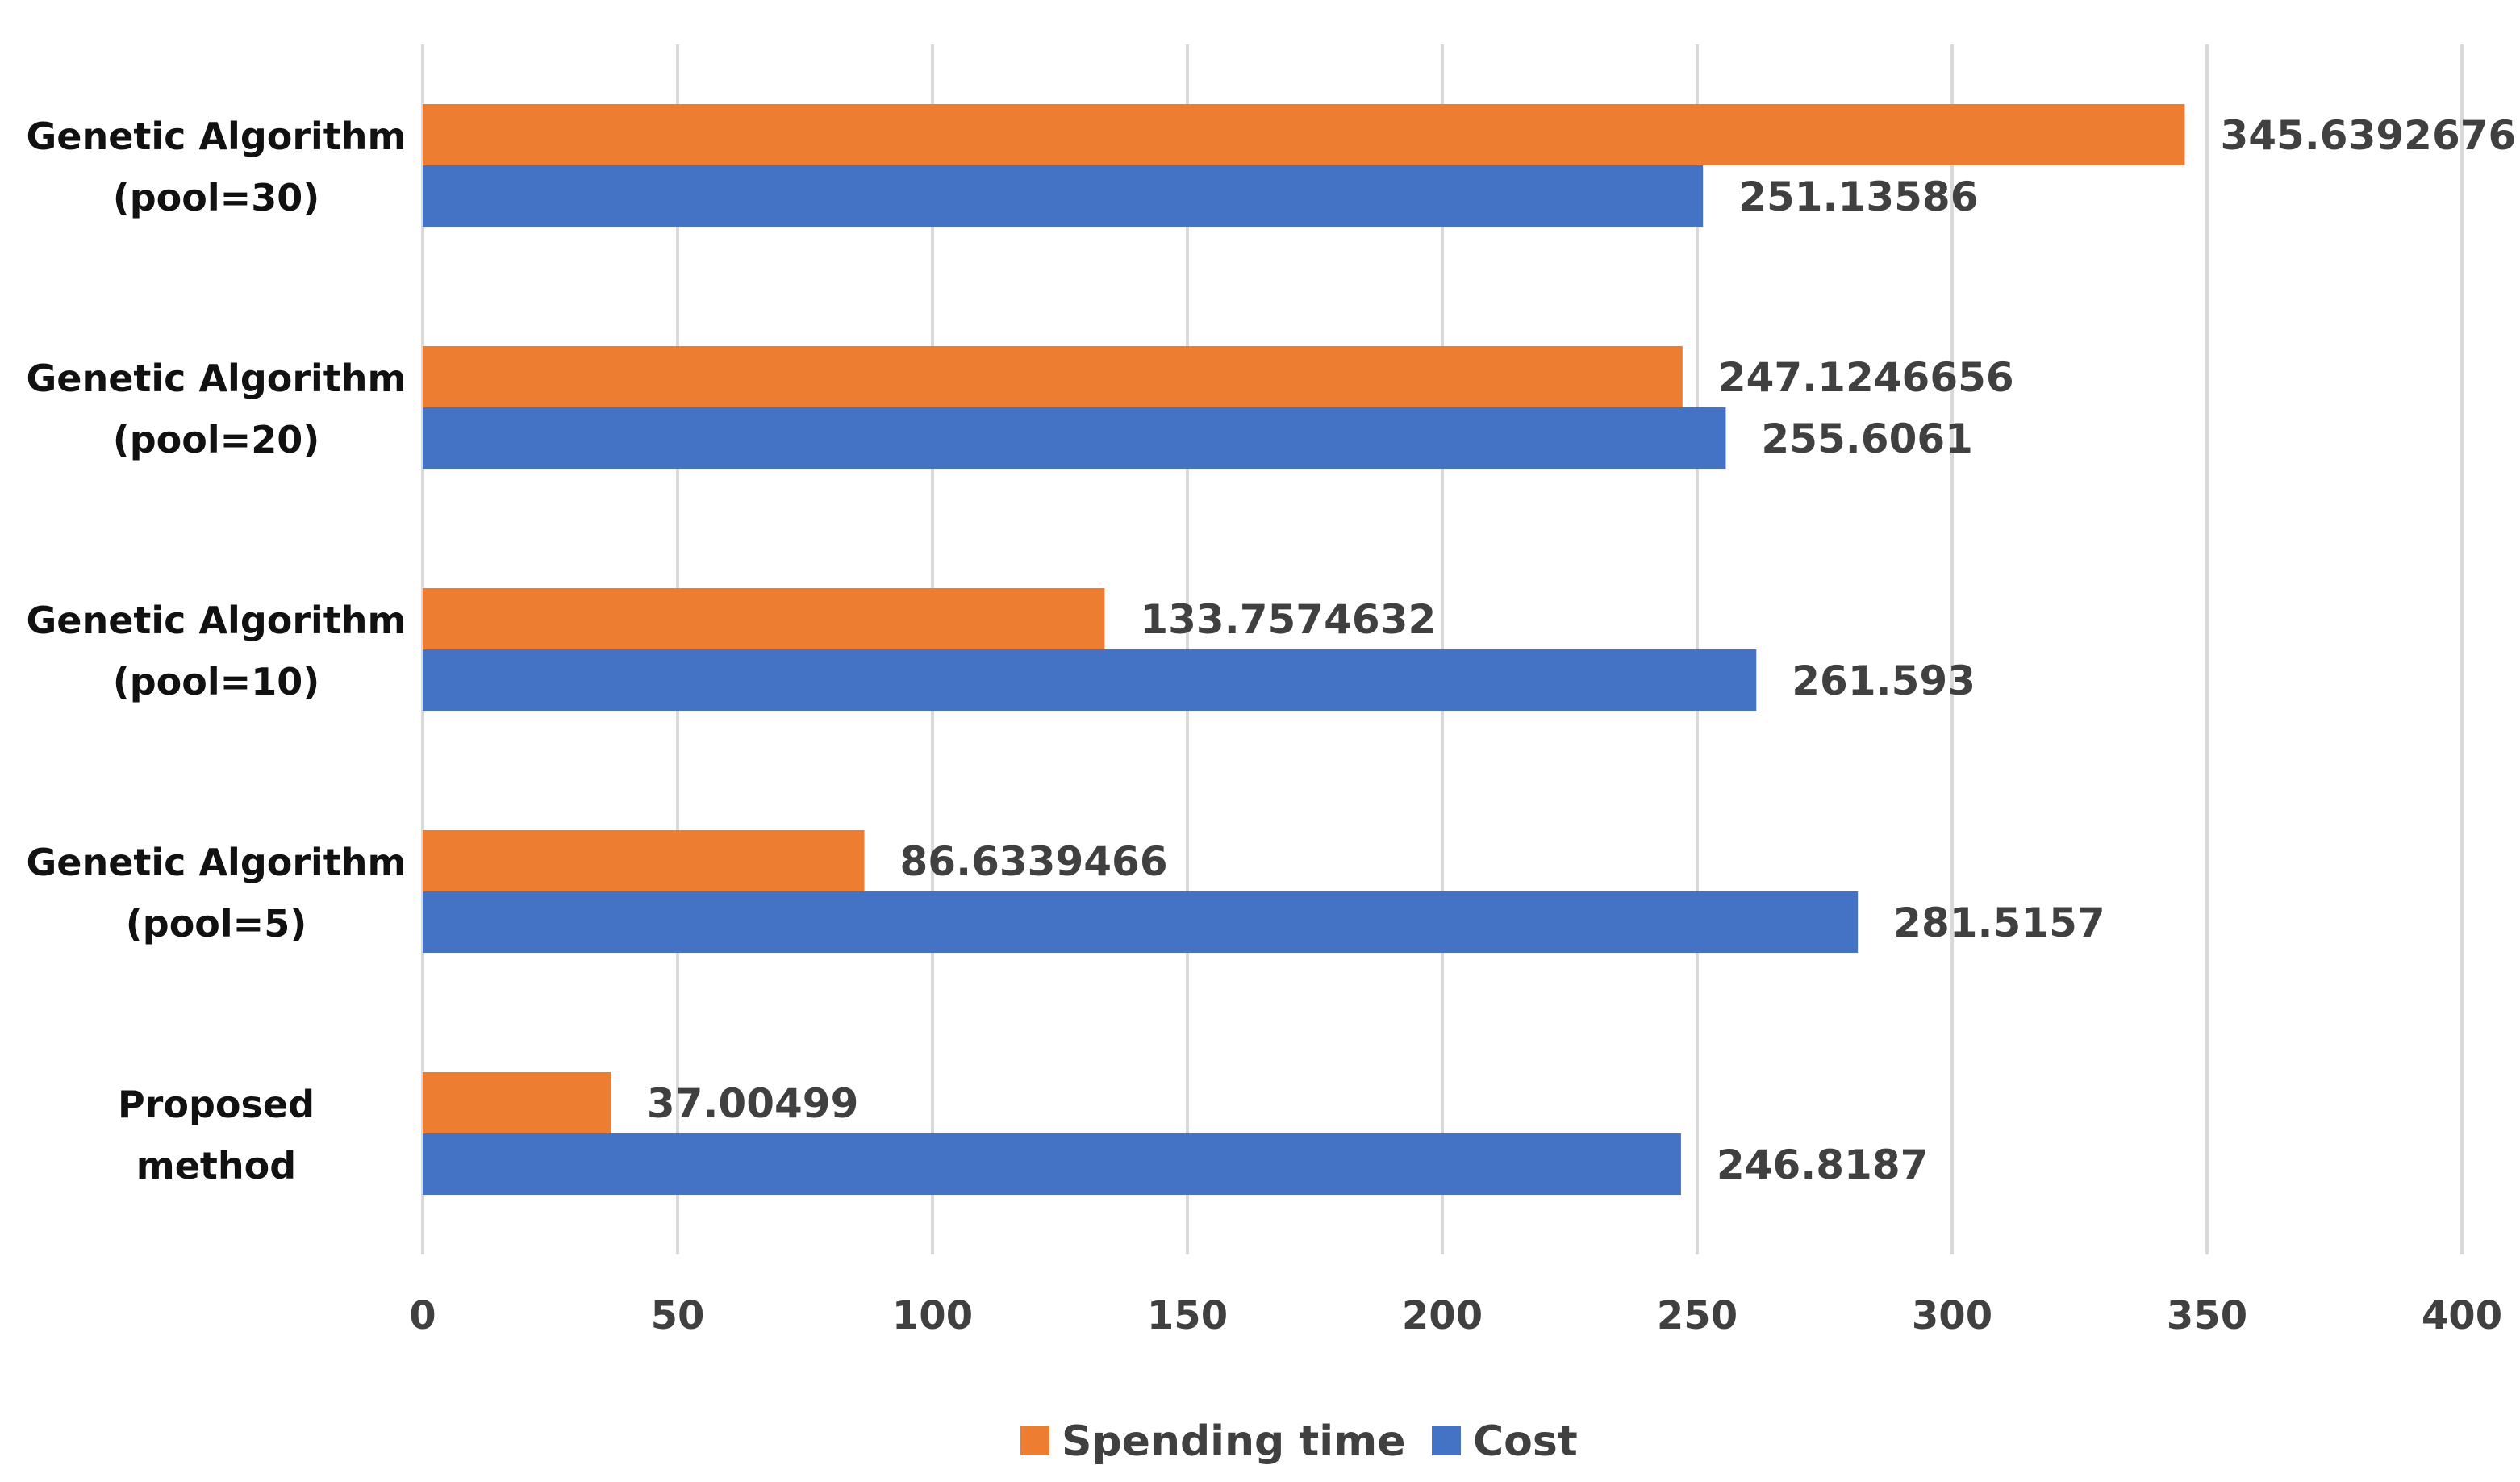 This screenshot has height=1482, width=2520. What do you see at coordinates (1525, 1441) in the screenshot?
I see `legend-label: Cost` at bounding box center [1525, 1441].